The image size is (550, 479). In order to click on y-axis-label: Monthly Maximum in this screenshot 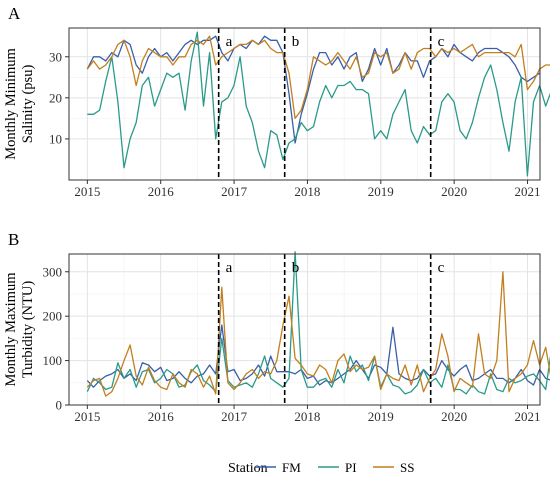, I will do `click(11, 329)`.